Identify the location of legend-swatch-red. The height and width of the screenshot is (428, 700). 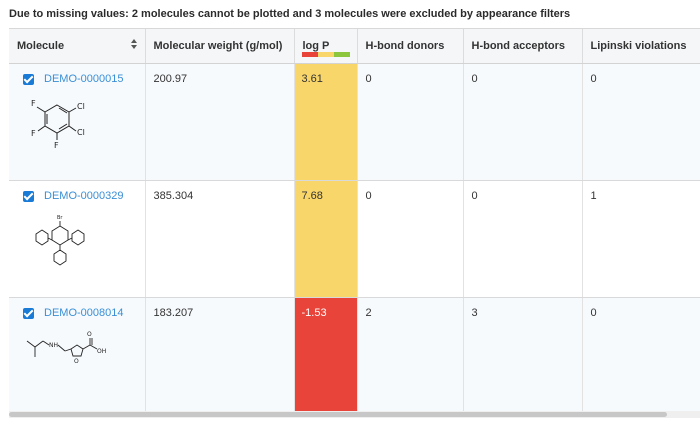
(309, 54).